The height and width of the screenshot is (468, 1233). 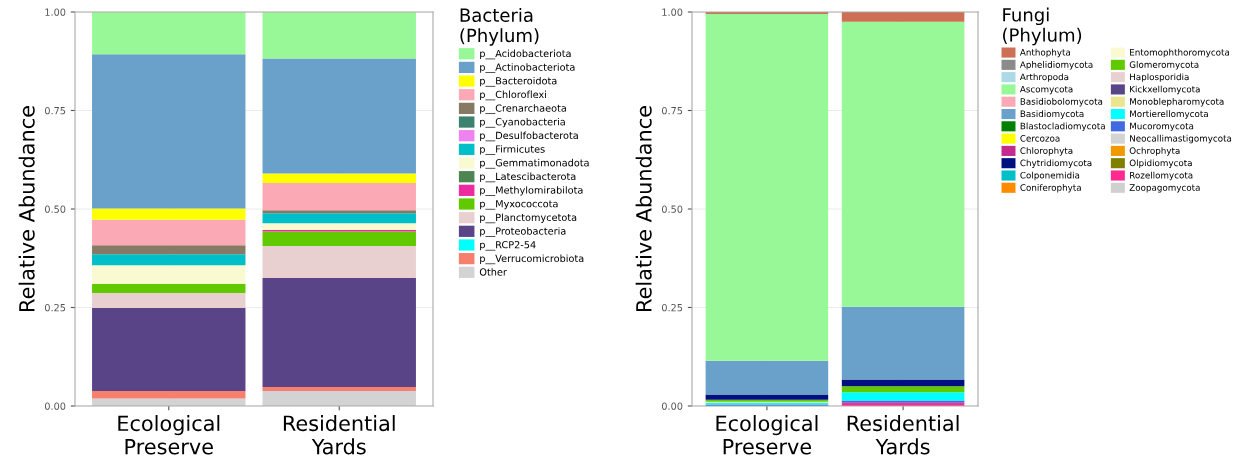 I want to click on legend-label: Cercozoa, so click(x=1040, y=138).